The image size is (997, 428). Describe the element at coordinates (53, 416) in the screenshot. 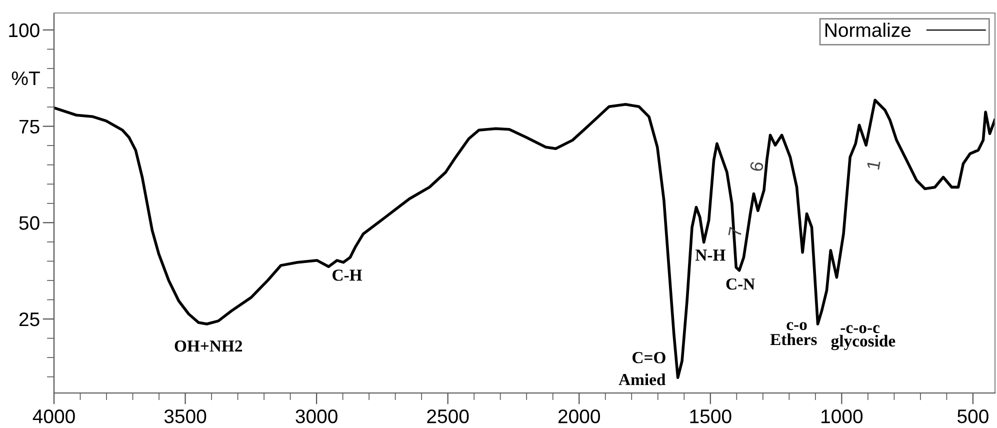

I see `x-tick-label: 4000` at that location.